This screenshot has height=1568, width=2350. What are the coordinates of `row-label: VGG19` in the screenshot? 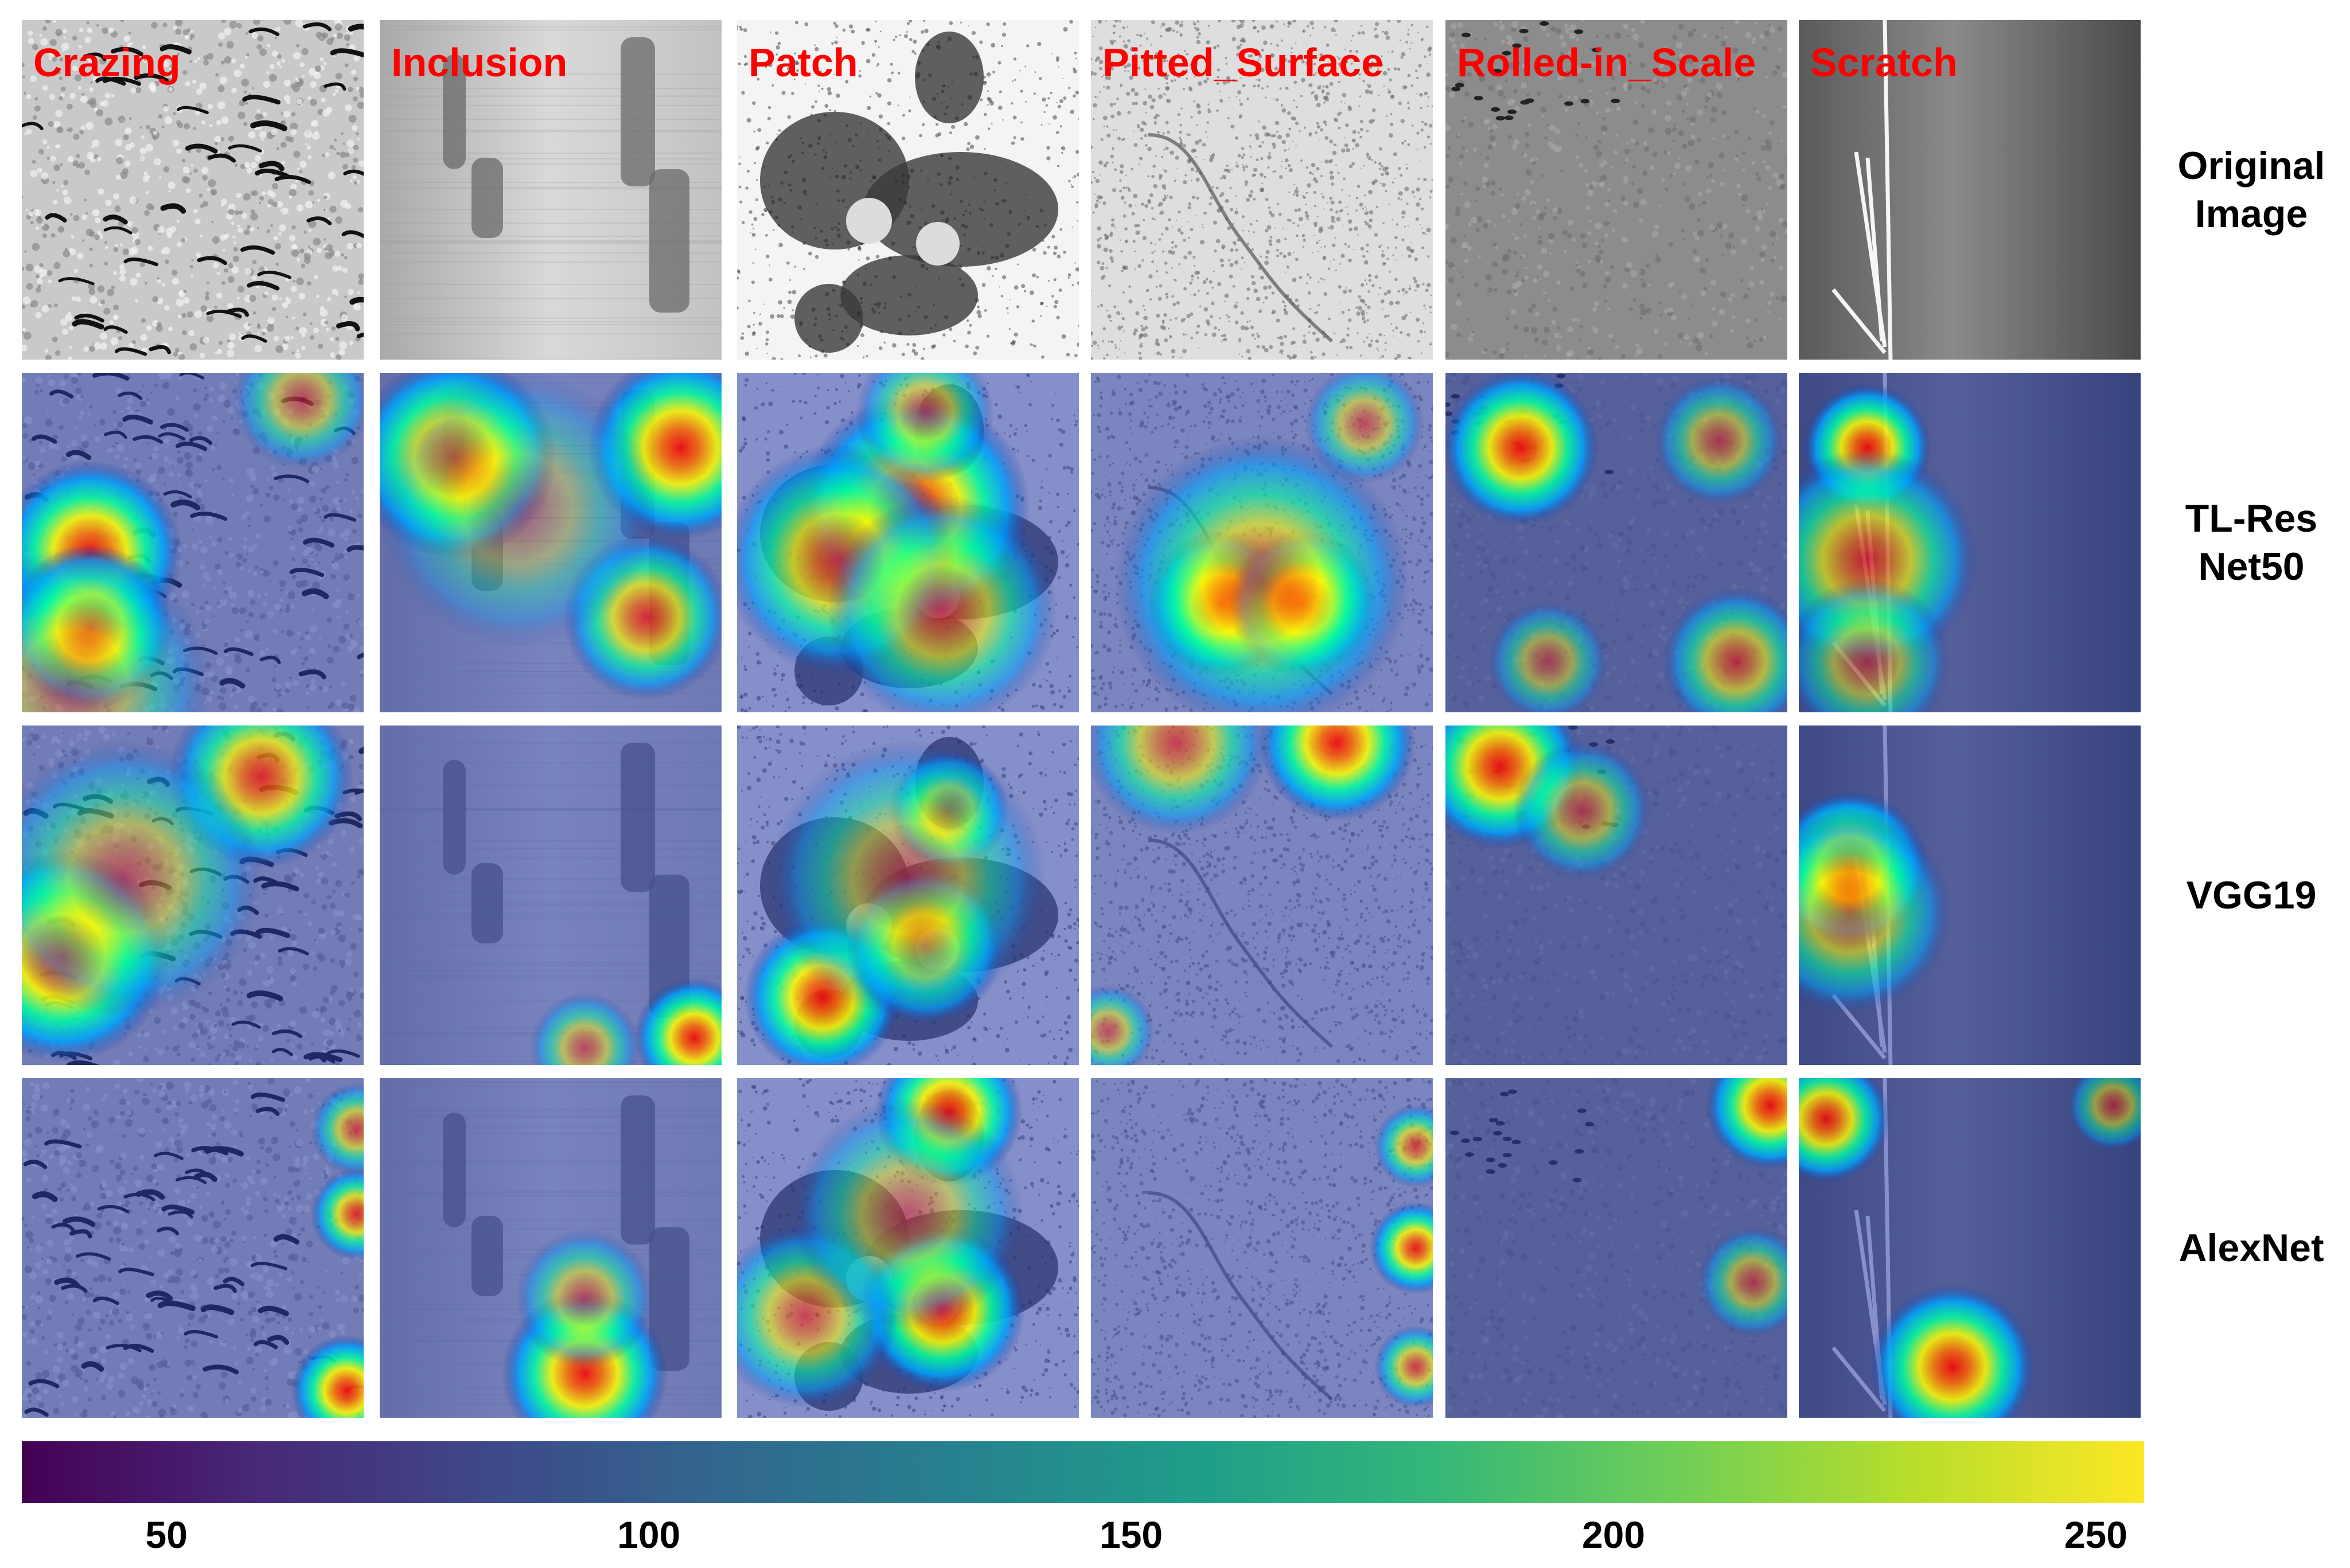 It's located at (2251, 895).